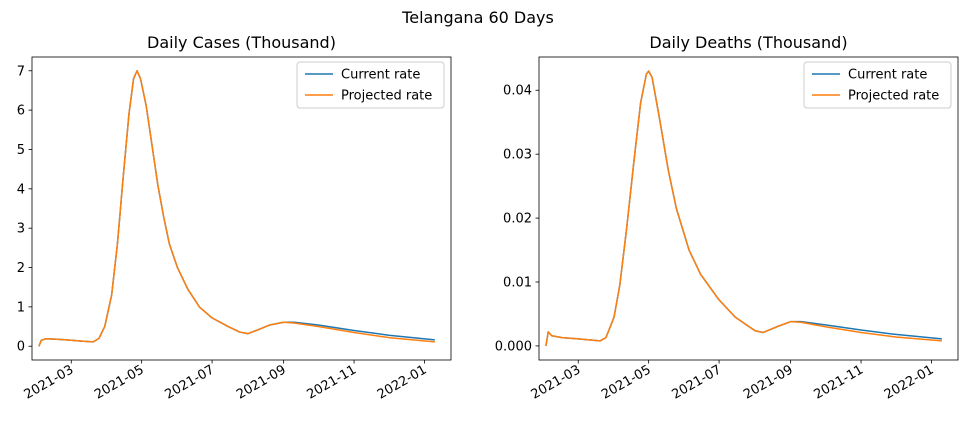 This screenshot has height=425, width=968. I want to click on cases-x-tick-label: 2021-09, so click(261, 382).